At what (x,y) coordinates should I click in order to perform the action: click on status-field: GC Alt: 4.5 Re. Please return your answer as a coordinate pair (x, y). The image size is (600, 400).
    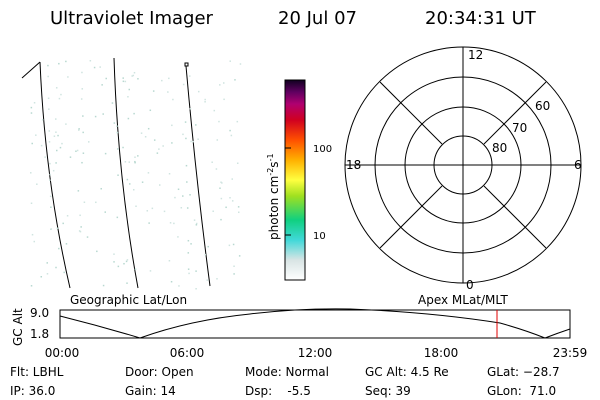
    Looking at the image, I should click on (407, 372).